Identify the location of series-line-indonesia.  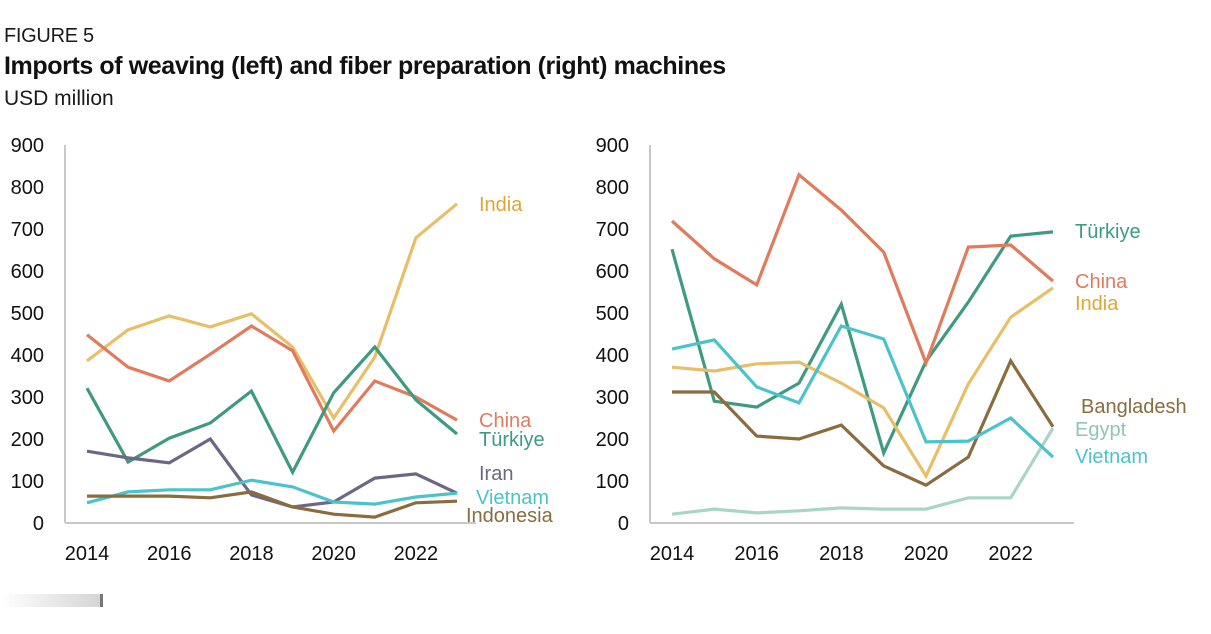
(272, 504).